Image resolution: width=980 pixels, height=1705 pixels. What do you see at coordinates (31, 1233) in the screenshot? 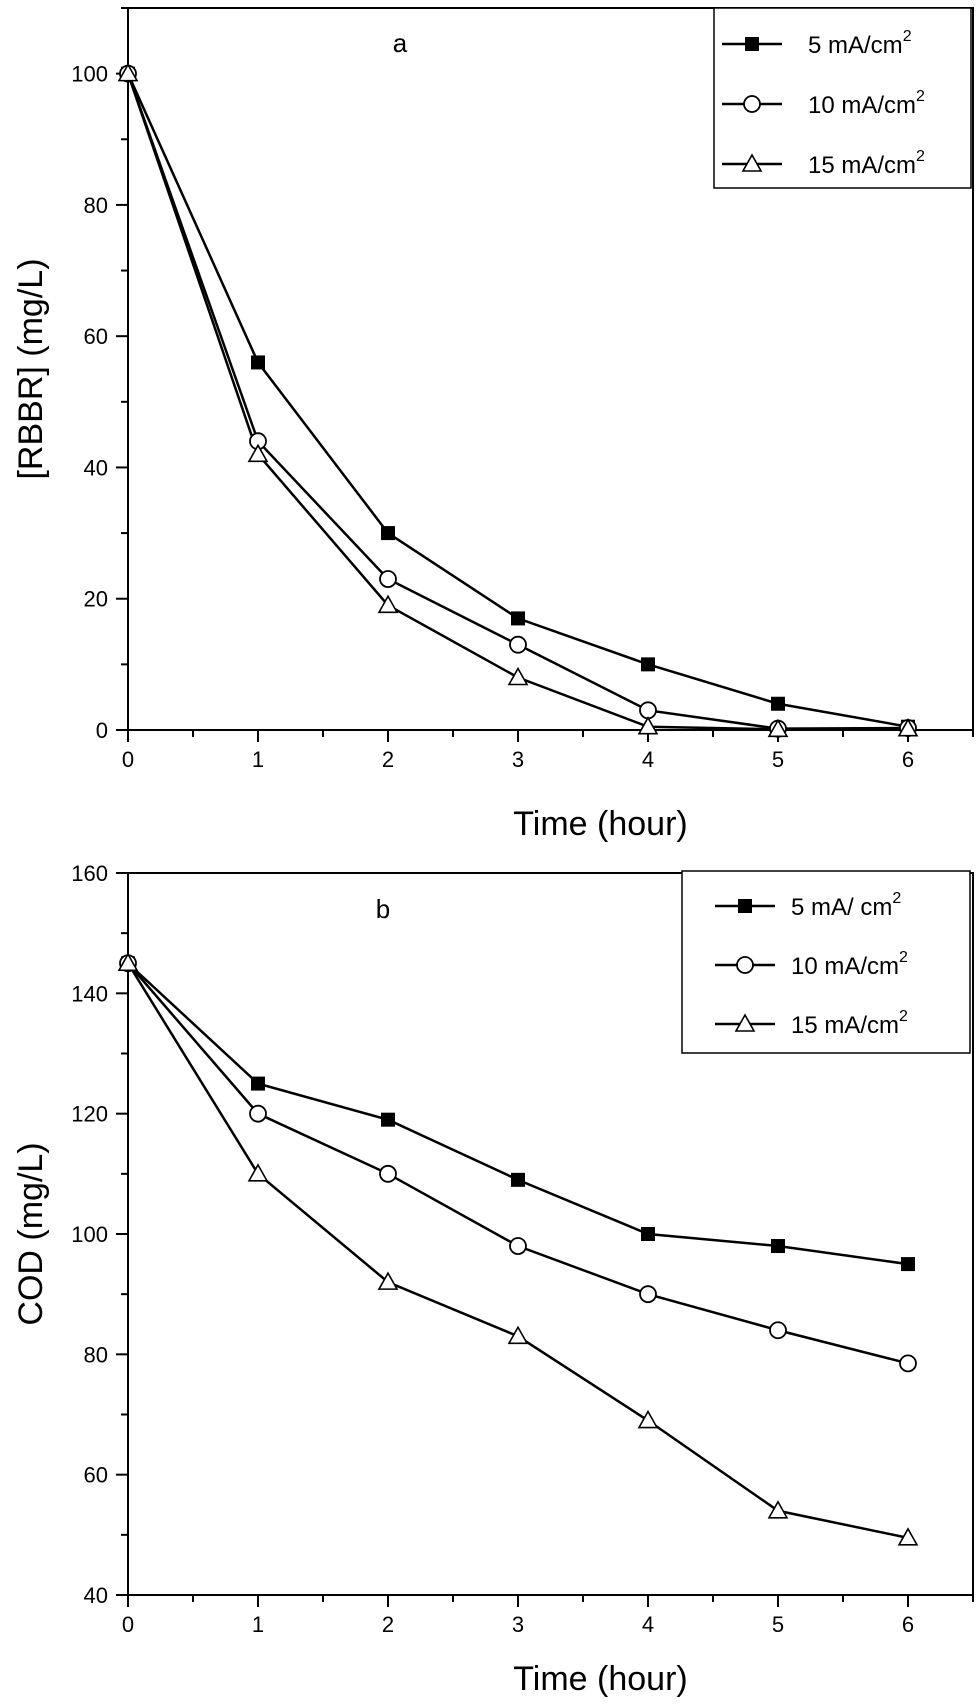
I see `y-axis-title: COD (mg/L)` at bounding box center [31, 1233].